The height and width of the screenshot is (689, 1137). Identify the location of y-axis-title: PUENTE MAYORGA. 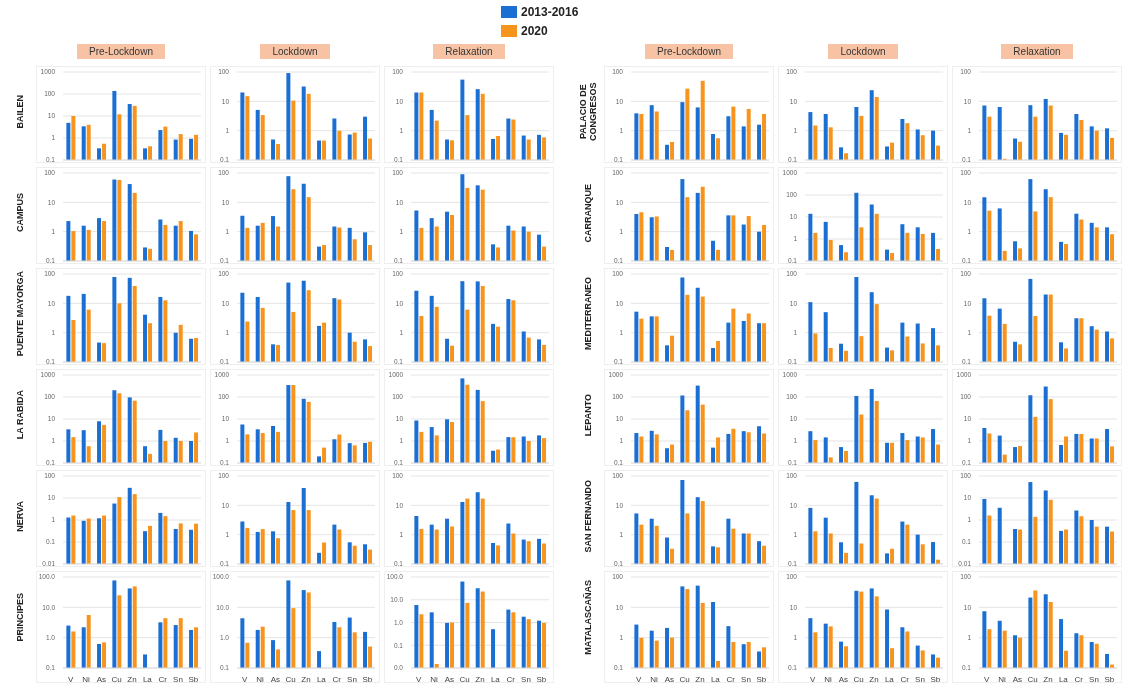
(20, 314).